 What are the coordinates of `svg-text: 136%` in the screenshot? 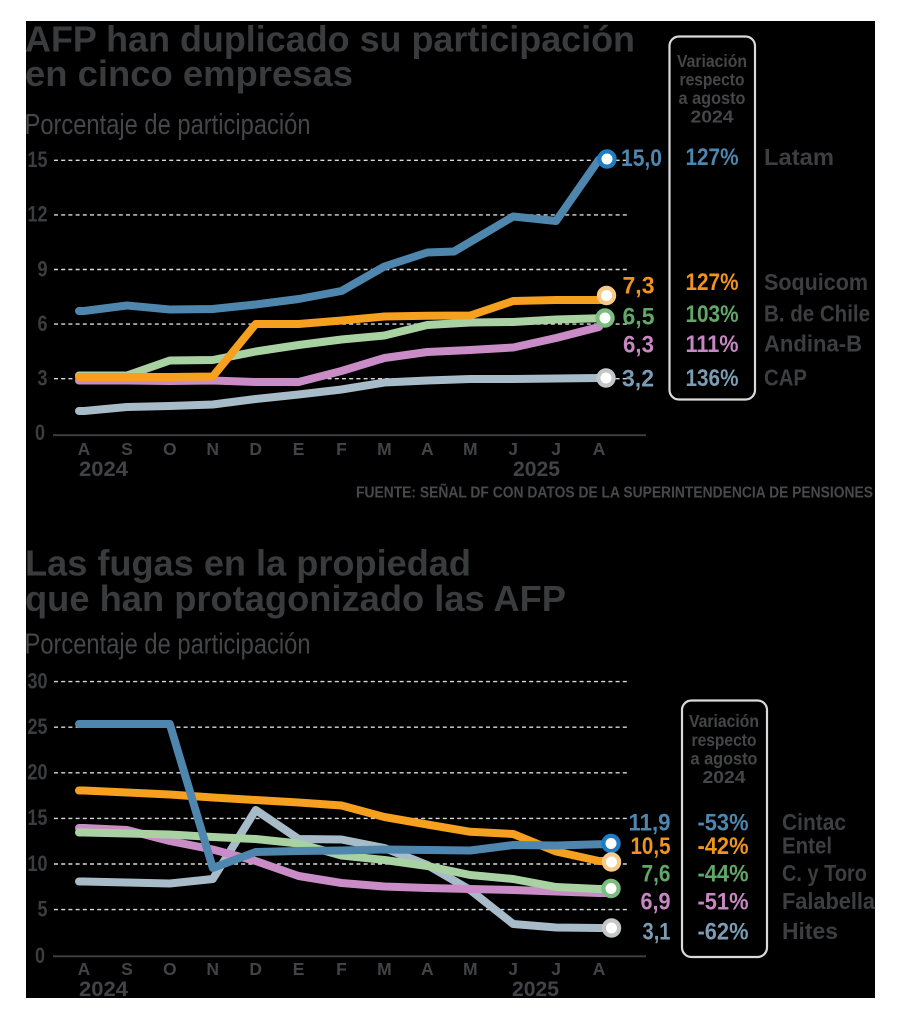 It's located at (712, 378).